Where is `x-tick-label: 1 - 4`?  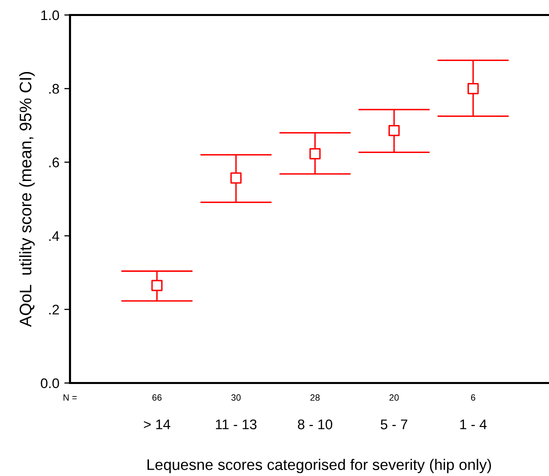 x-tick-label: 1 - 4 is located at coordinates (473, 425).